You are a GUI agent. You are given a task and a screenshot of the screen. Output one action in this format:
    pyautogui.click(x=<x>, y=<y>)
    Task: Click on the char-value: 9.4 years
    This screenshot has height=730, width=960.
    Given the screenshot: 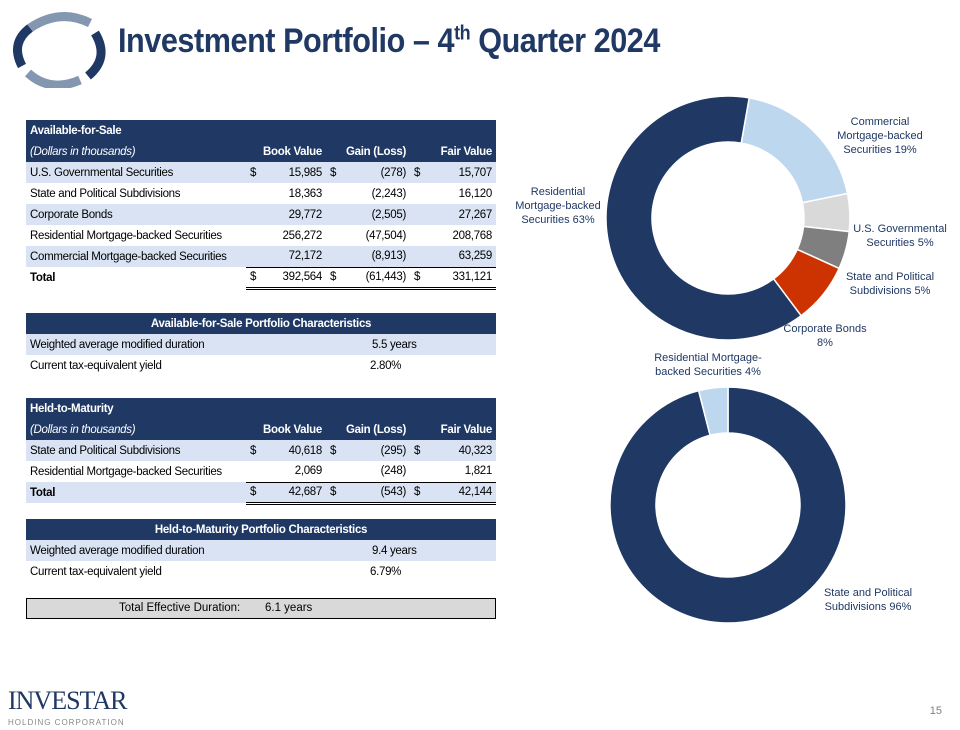 What is the action you would take?
    pyautogui.click(x=394, y=550)
    